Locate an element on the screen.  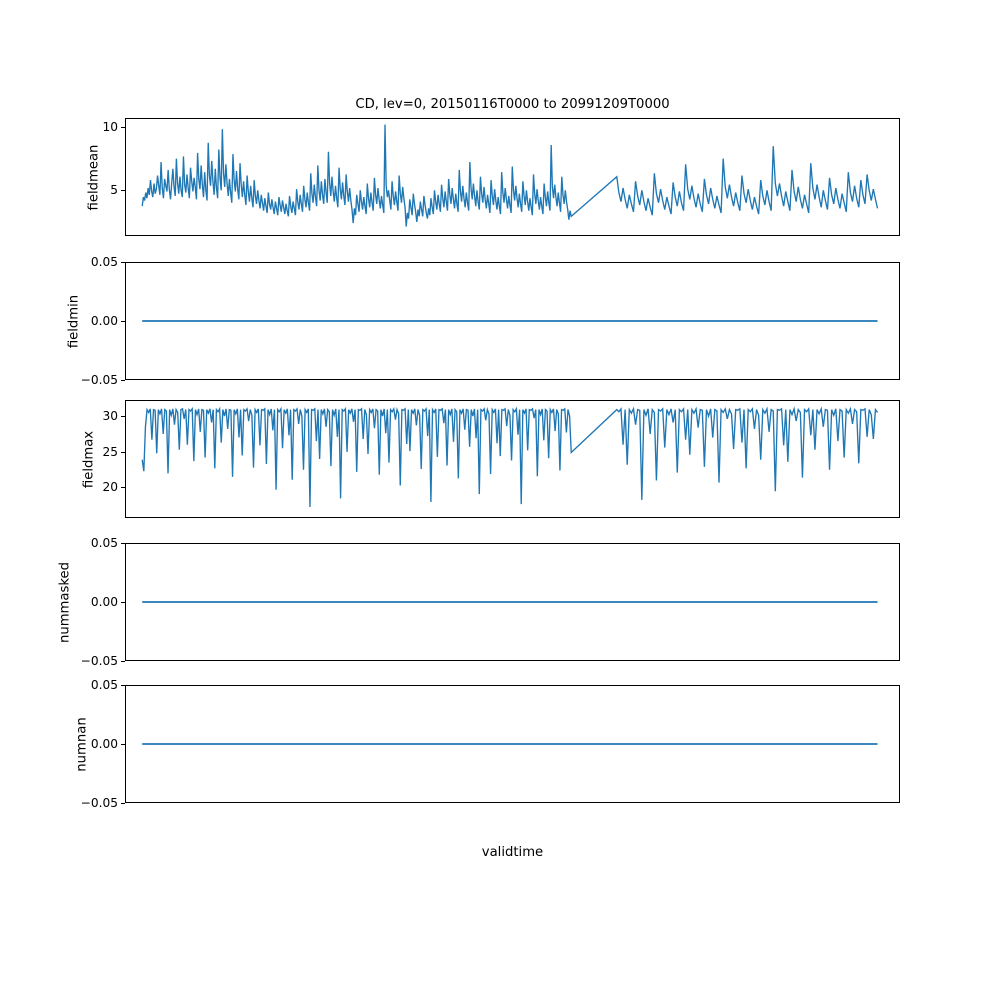
ylabel-fieldmean: fieldmean is located at coordinates (94, 177).